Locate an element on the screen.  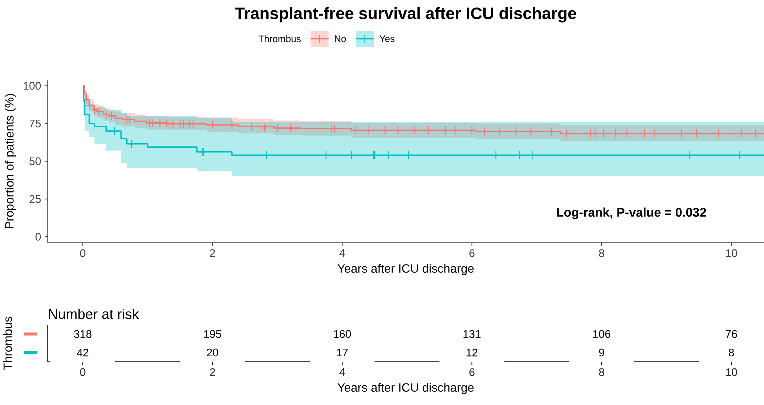
y-tick-label: 50 is located at coordinates (36, 162).